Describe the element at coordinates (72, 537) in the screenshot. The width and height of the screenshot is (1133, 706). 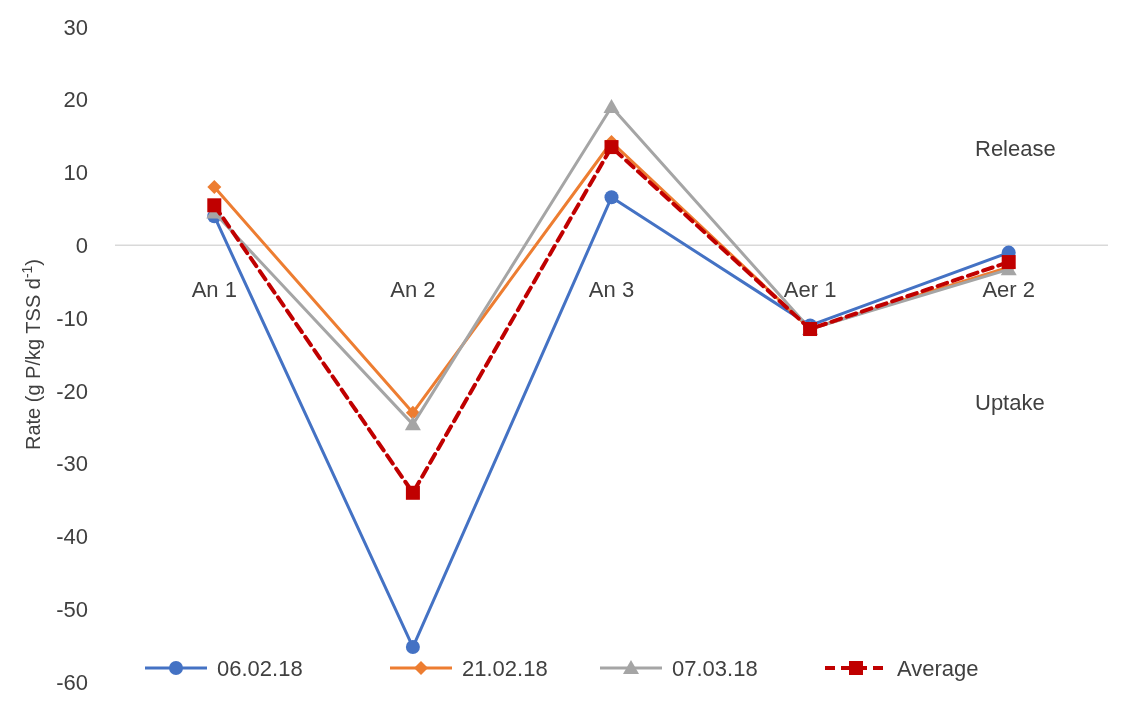
I see `y-tick-label: -40` at that location.